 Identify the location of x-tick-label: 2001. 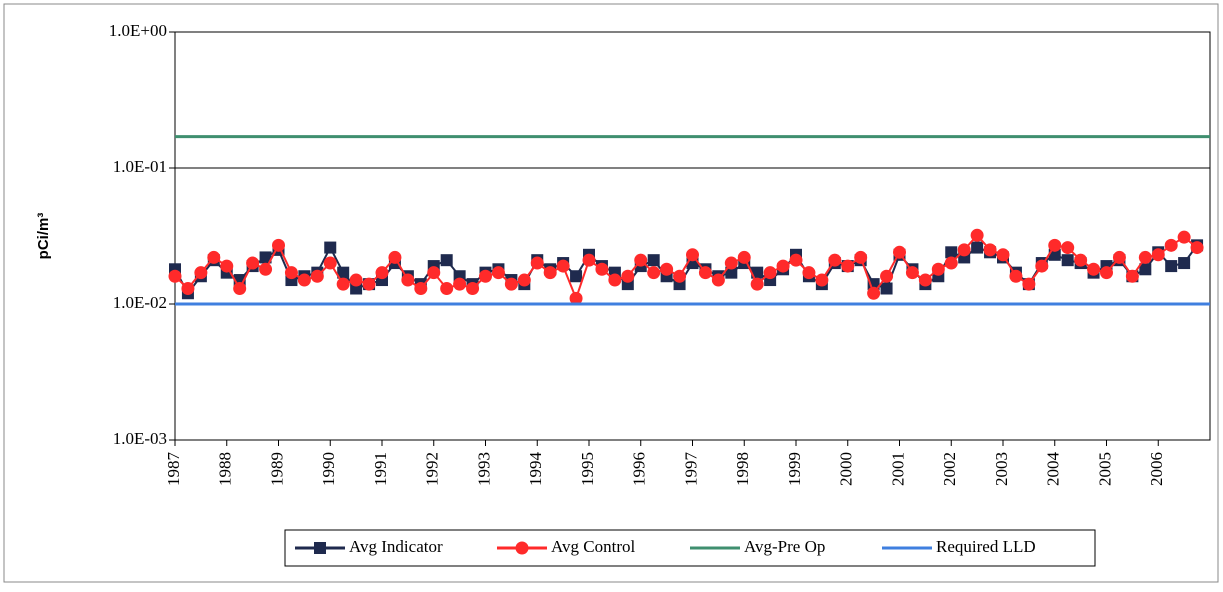
(897, 469).